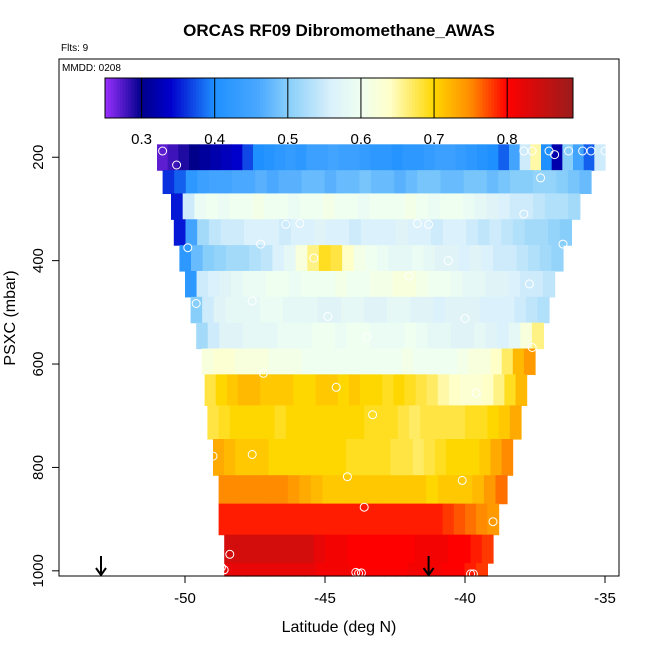 The height and width of the screenshot is (650, 650). What do you see at coordinates (465, 598) in the screenshot?
I see `x-tick-label: -40` at bounding box center [465, 598].